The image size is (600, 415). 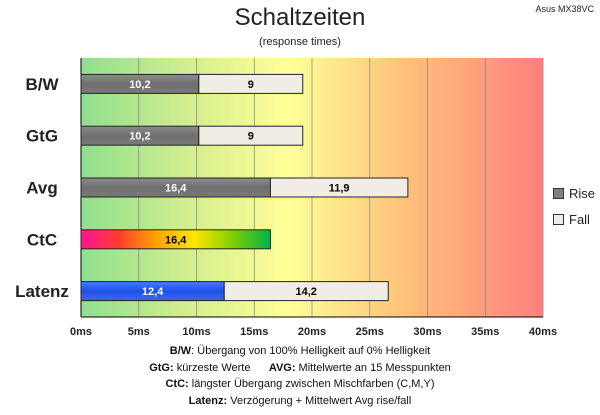 I want to click on legend-label-fall: Fall, so click(x=579, y=219).